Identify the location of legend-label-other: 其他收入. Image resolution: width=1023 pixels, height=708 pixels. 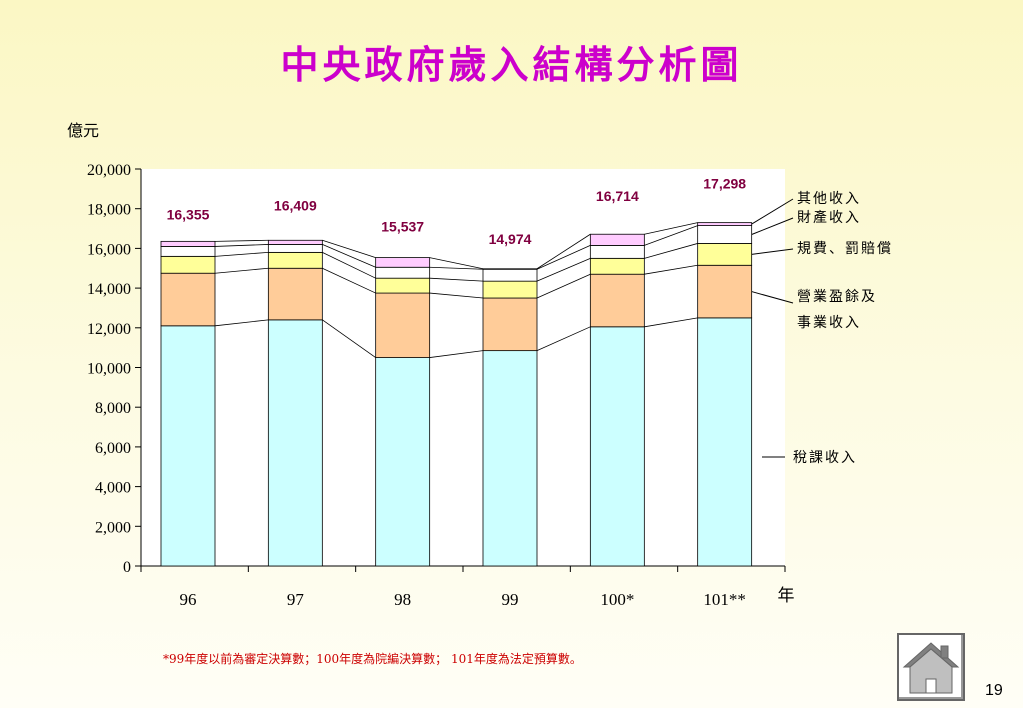
(829, 199).